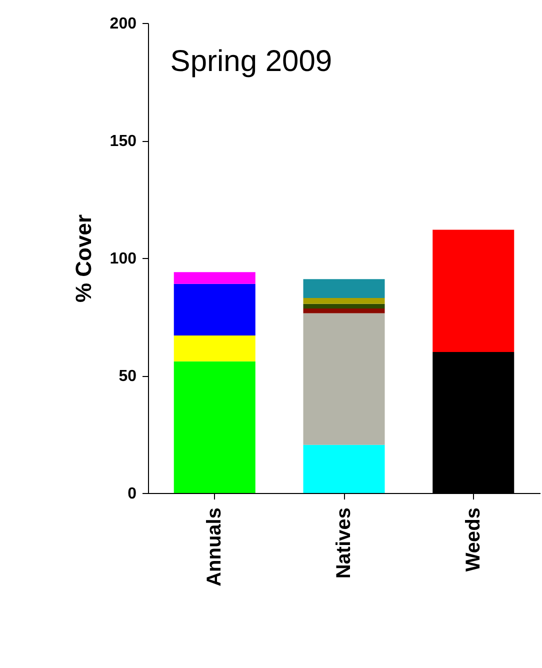 The image size is (542, 668). I want to click on y-tick-label: 100, so click(123, 259).